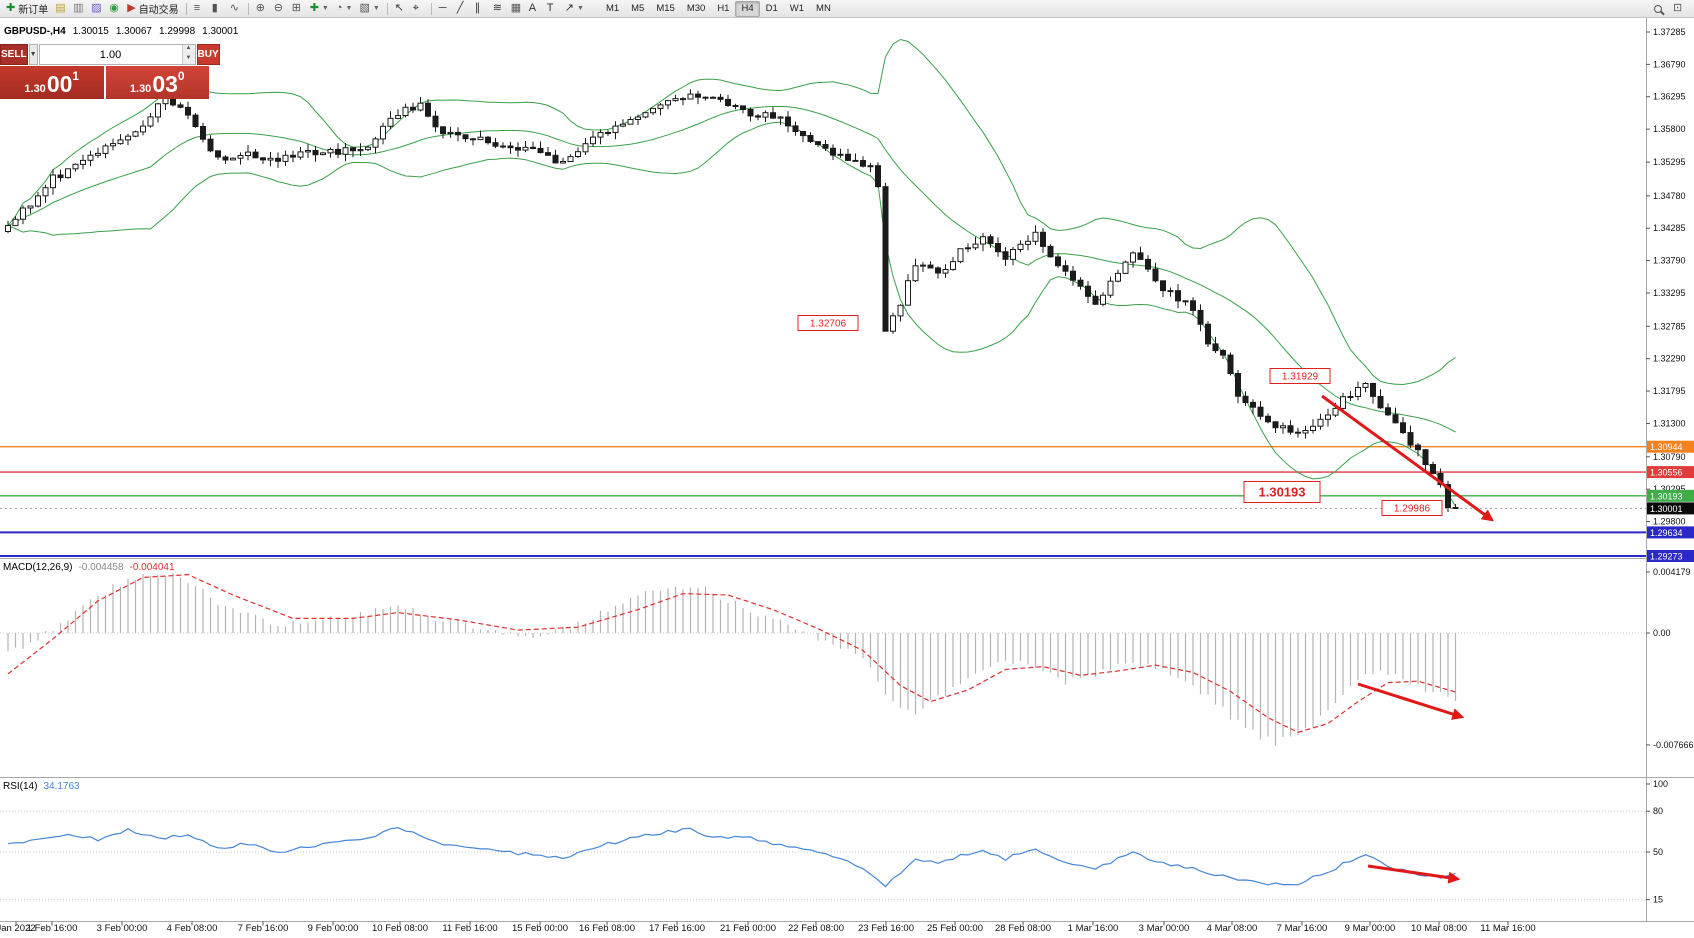  I want to click on fibonacci-tool-icon: ≋, so click(498, 9).